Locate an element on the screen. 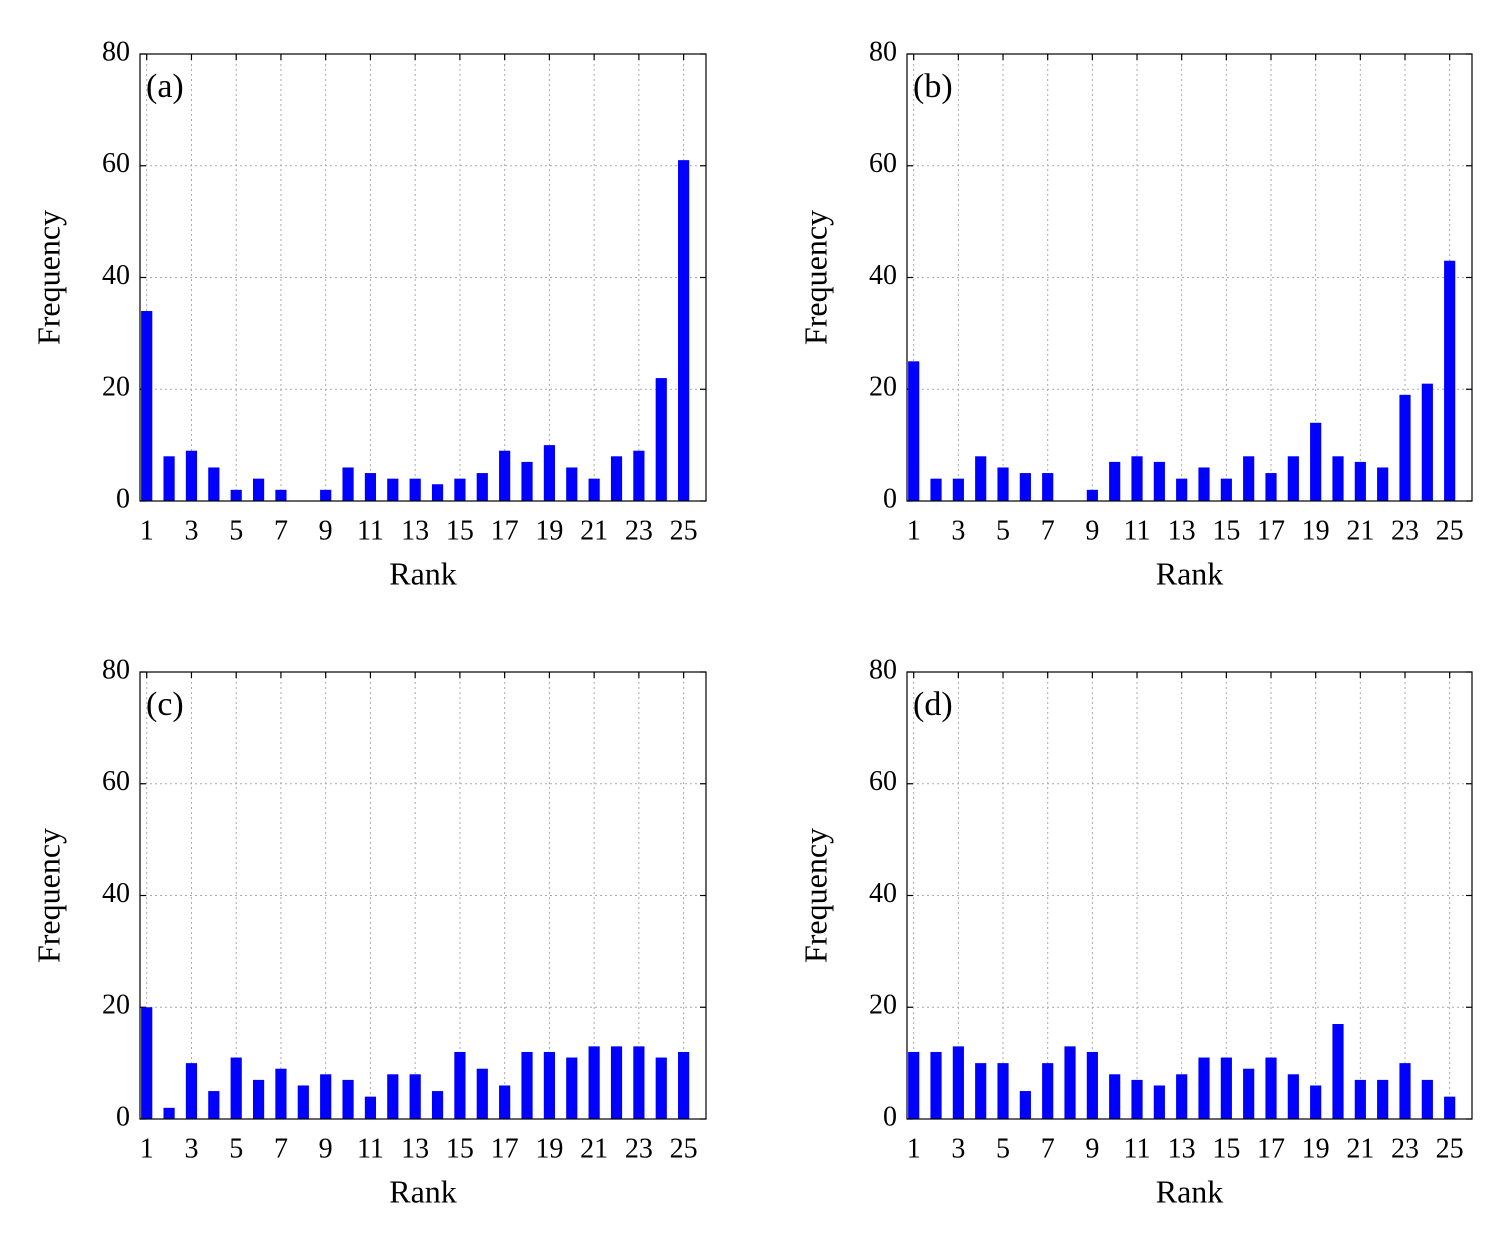 The width and height of the screenshot is (1500, 1259). y-tick-label: 20 is located at coordinates (883, 387).